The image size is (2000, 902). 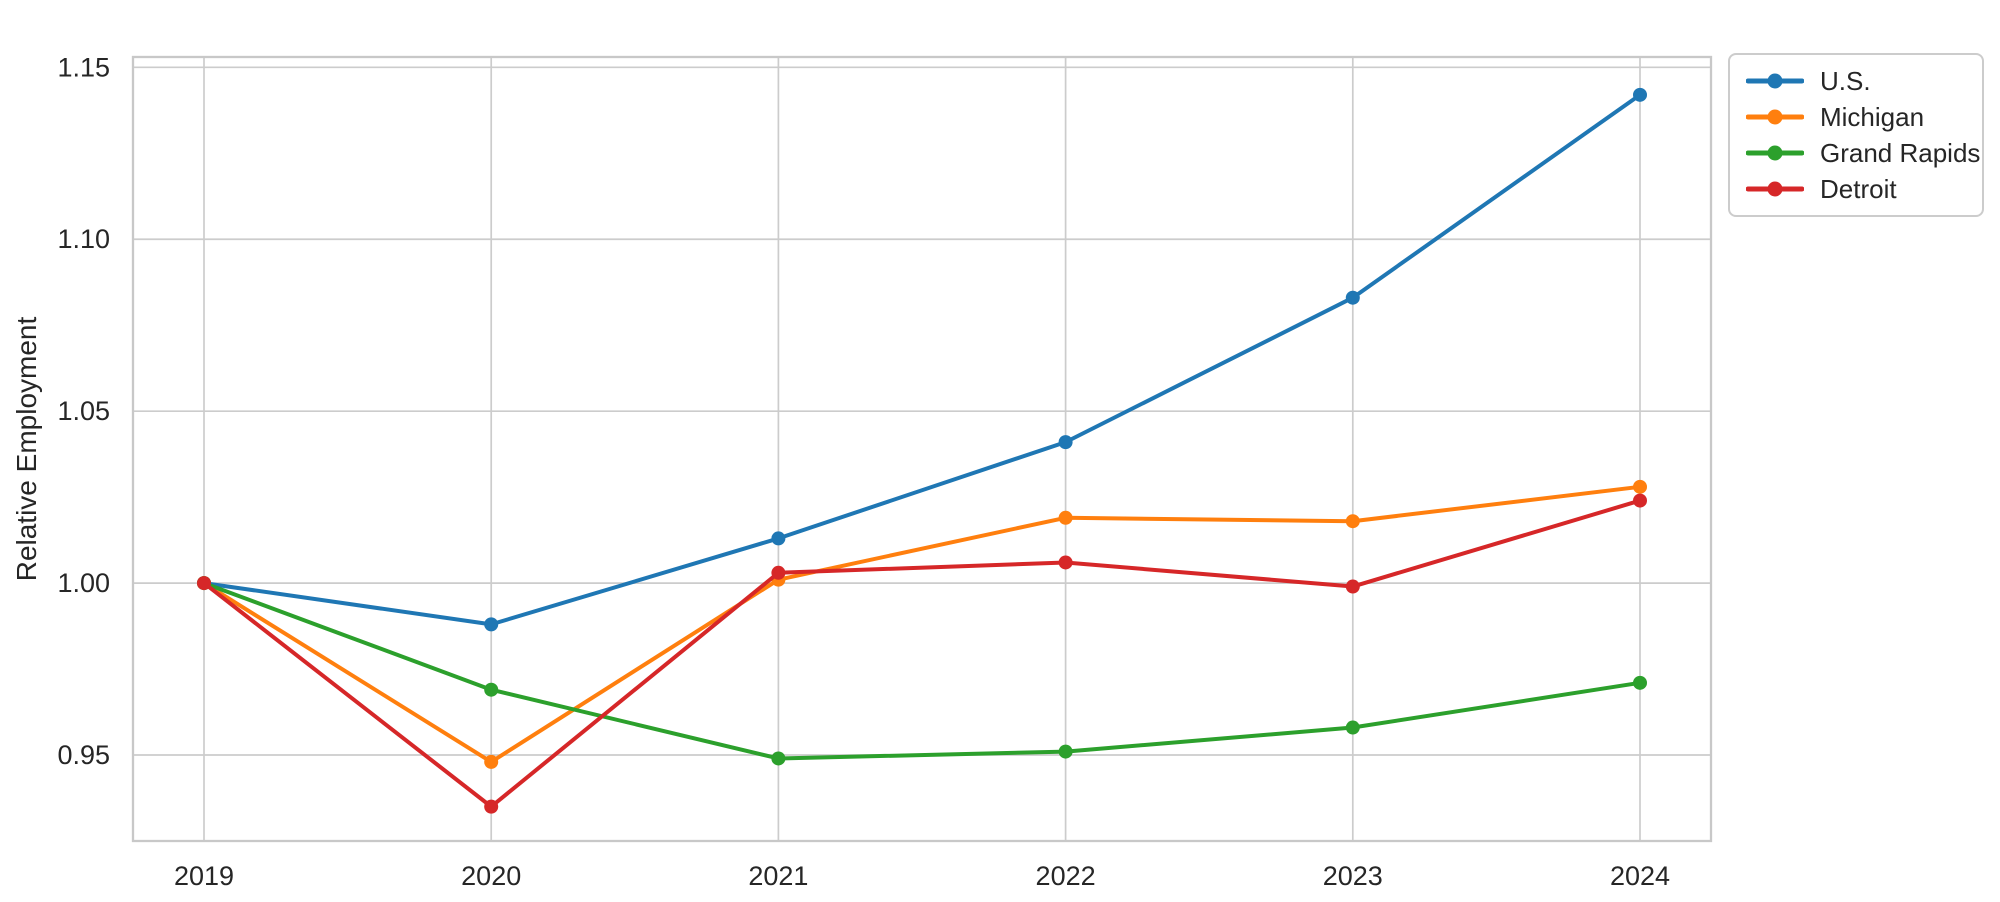 I want to click on x-axis-tick-labels: 2019 2020 2021 2022 2023 2024, so click(x=922, y=876).